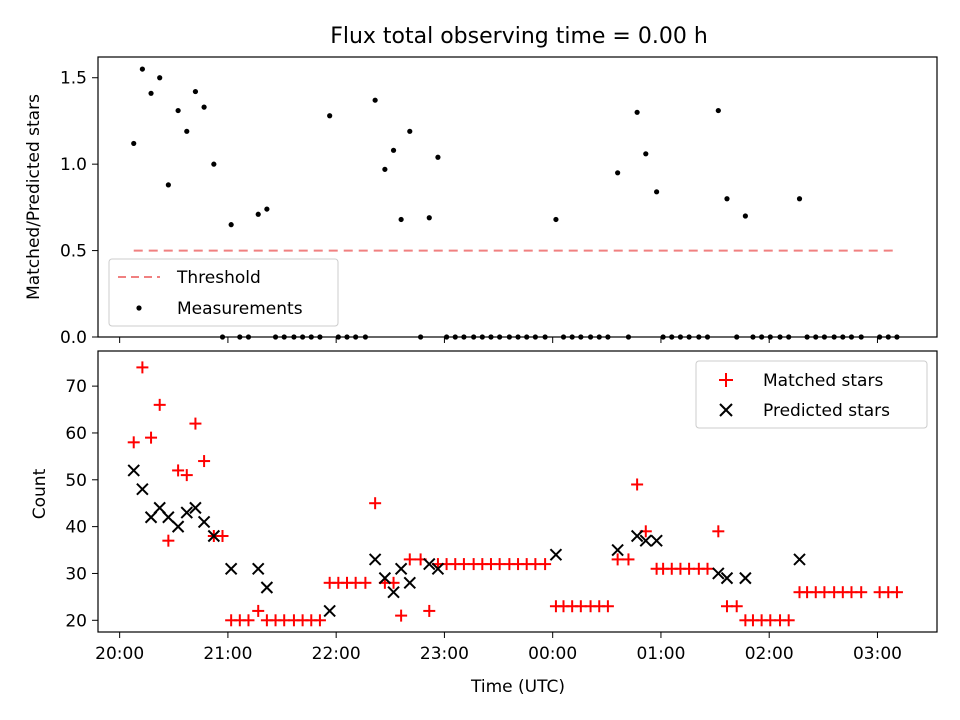  What do you see at coordinates (79, 208) in the screenshot?
I see `top-y-axis: 0.0 0.5 1.0 1.5` at bounding box center [79, 208].